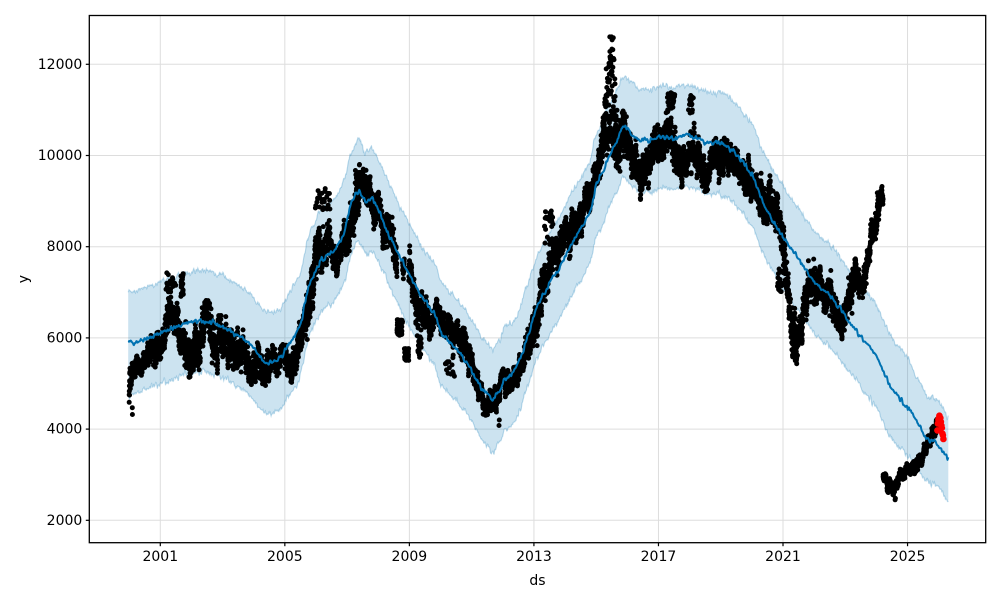 The image size is (1000, 604). I want to click on anomaly-points, so click(940, 427).